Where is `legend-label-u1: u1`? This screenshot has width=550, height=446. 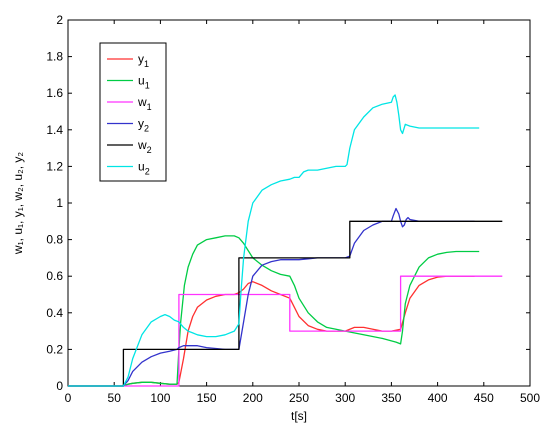
legend-label-u1: u1 is located at coordinates (144, 82).